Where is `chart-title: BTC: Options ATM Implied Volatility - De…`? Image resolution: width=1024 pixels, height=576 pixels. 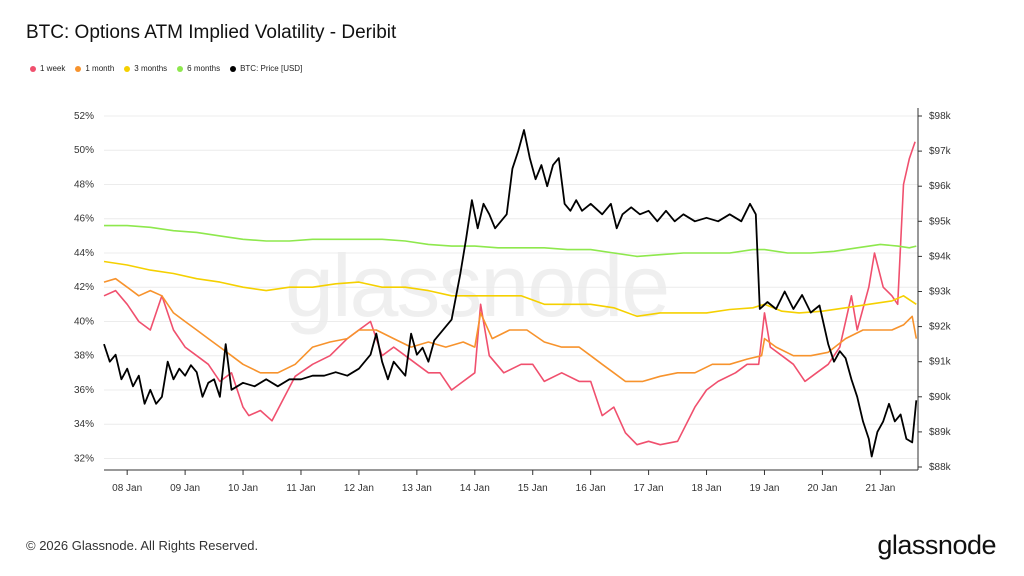 chart-title: BTC: Options ATM Implied Volatility - De… is located at coordinates (211, 32).